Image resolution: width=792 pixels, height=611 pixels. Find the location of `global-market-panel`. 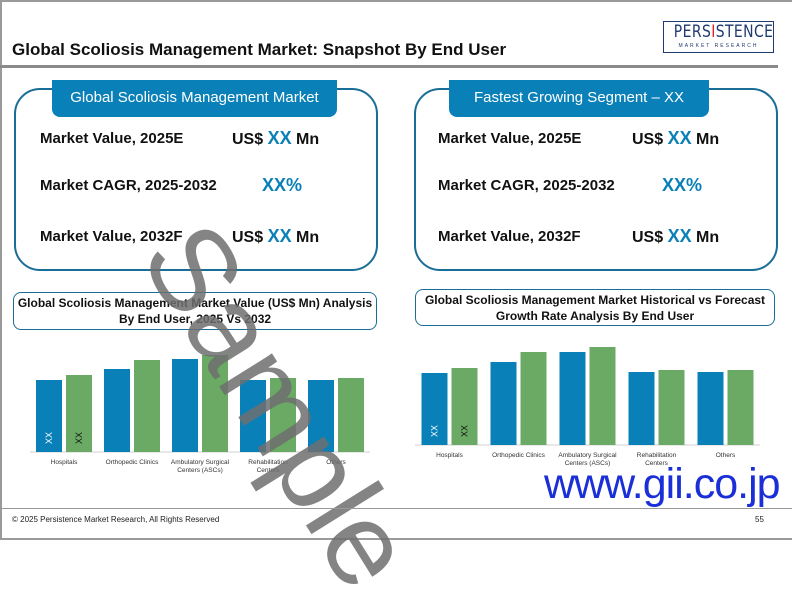

global-market-panel is located at coordinates (196, 179).